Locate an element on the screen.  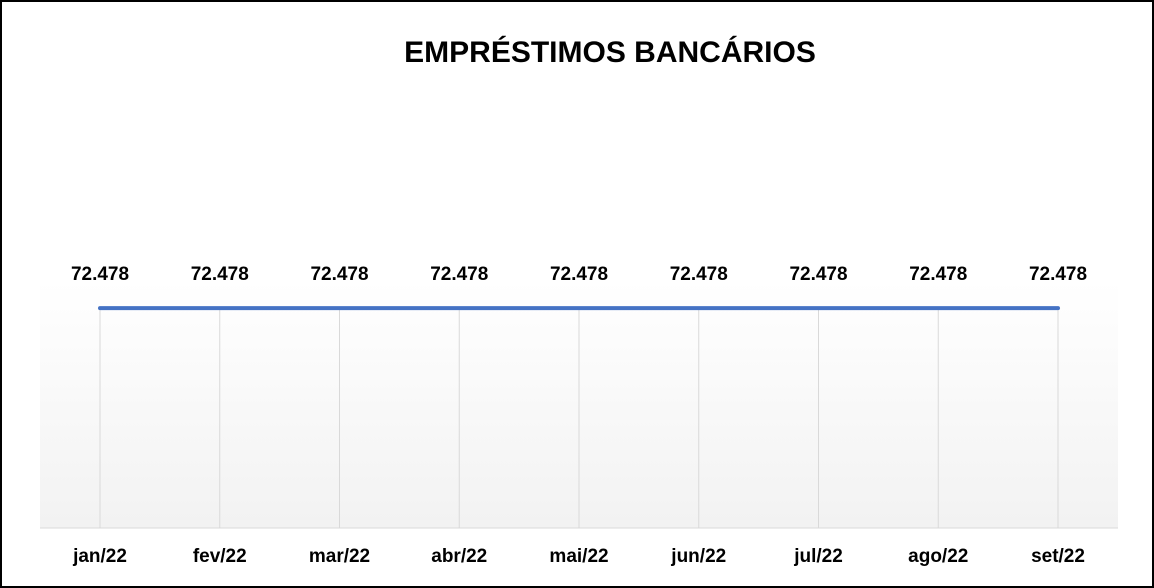
x-tick-label: mai/22 is located at coordinates (578, 556).